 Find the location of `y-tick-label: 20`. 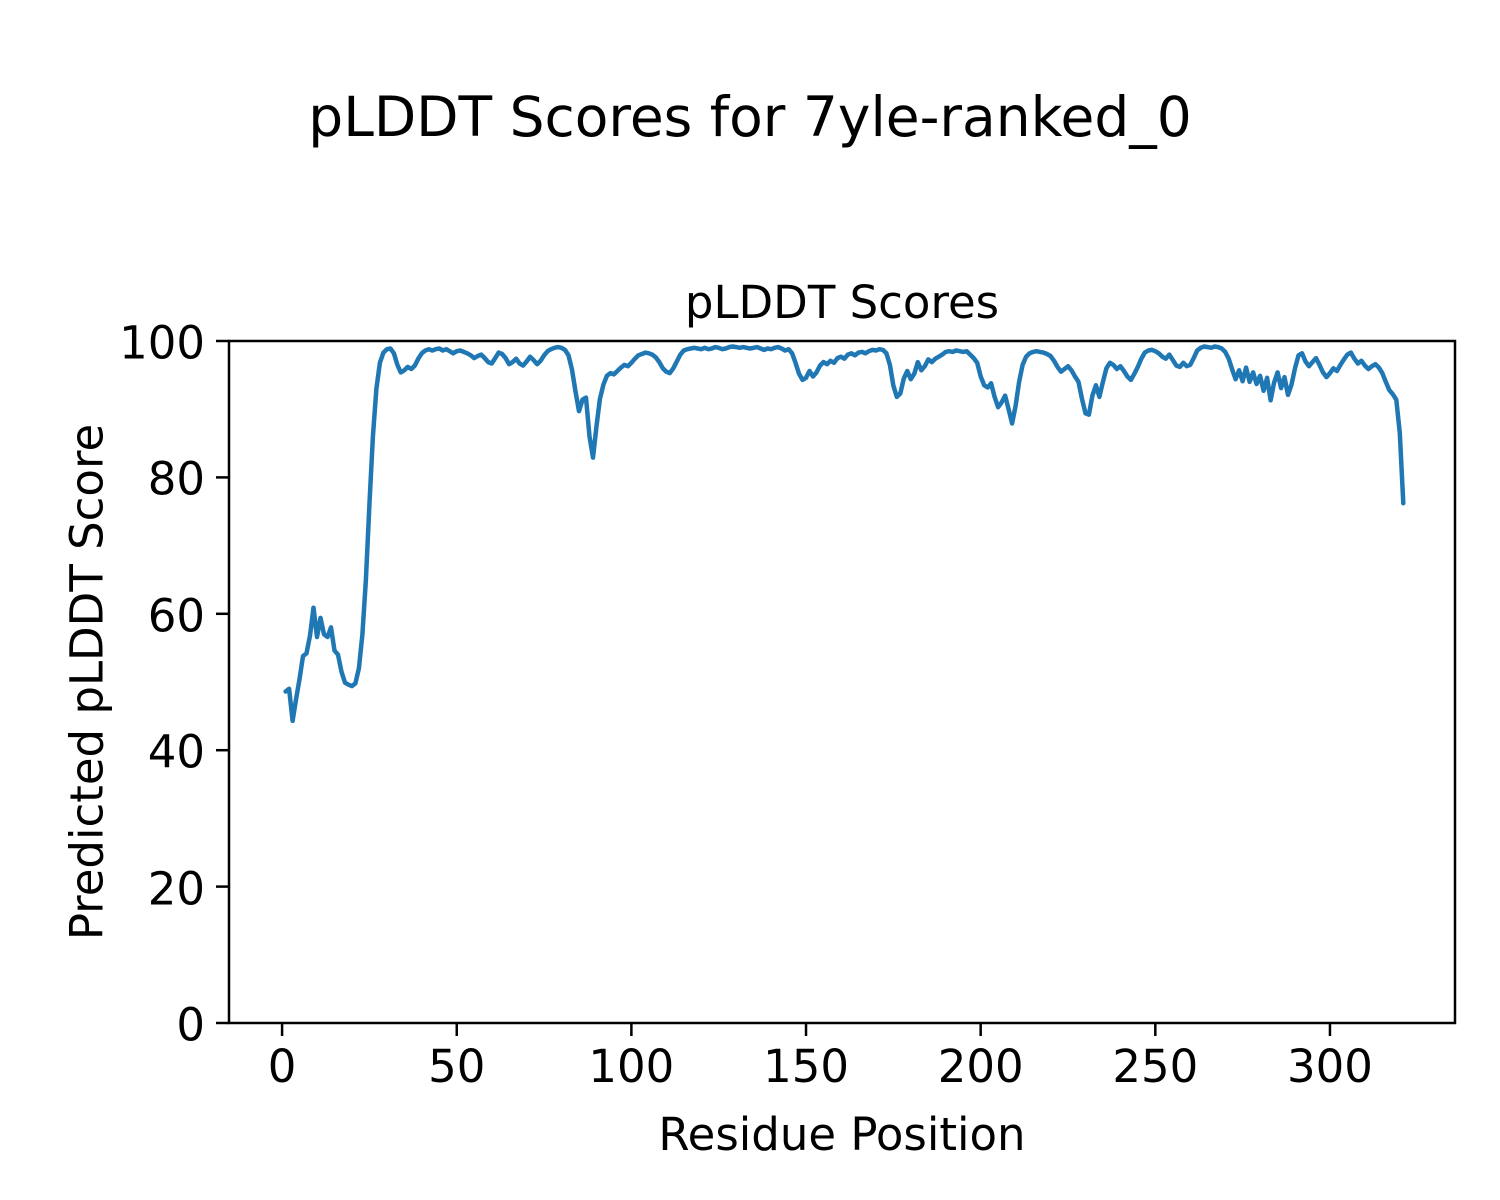

y-tick-label: 20 is located at coordinates (176, 888).